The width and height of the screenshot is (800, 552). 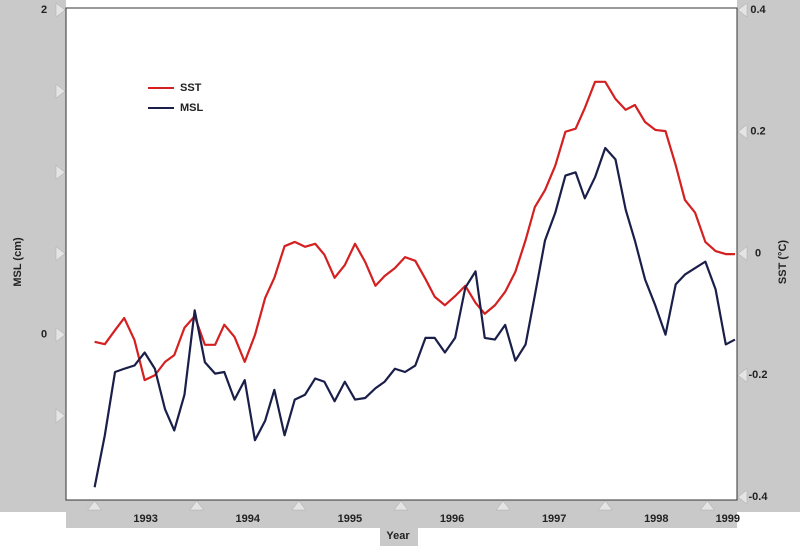 I want to click on legend-label: SST, so click(x=191, y=88).